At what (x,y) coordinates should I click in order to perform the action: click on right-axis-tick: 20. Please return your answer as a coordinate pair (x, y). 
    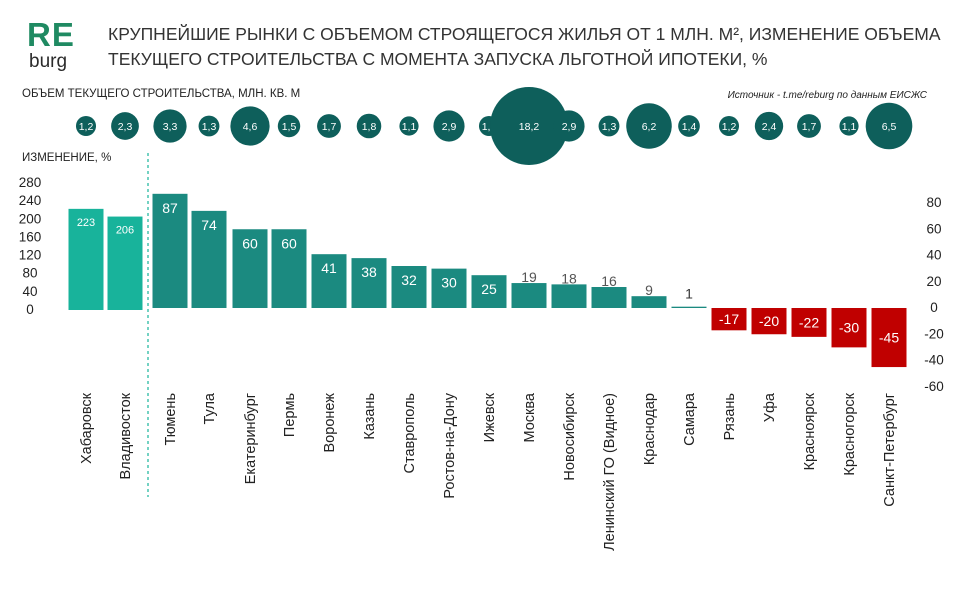
    Looking at the image, I should click on (933, 281).